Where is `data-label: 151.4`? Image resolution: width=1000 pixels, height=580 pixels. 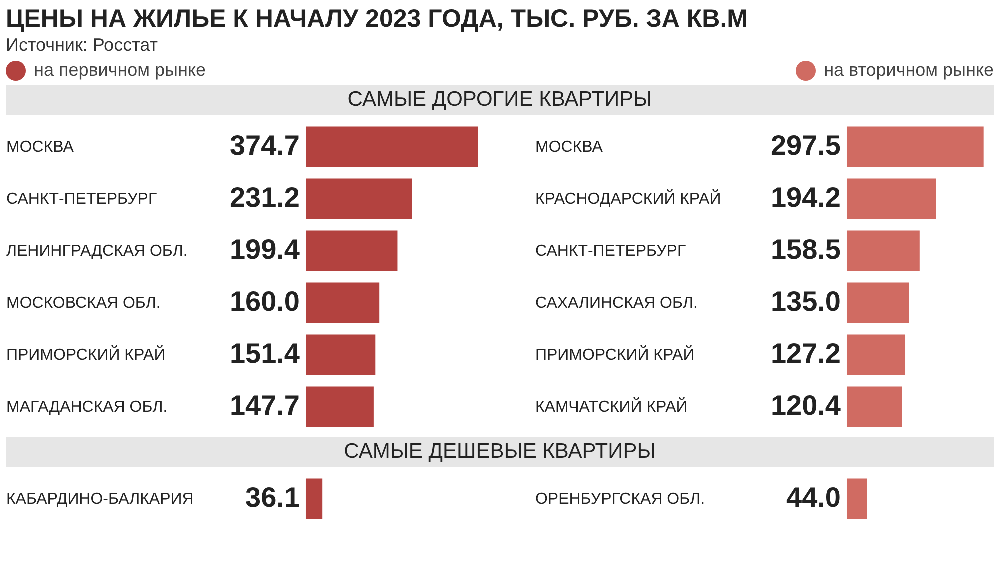
data-label: 151.4 is located at coordinates (265, 353).